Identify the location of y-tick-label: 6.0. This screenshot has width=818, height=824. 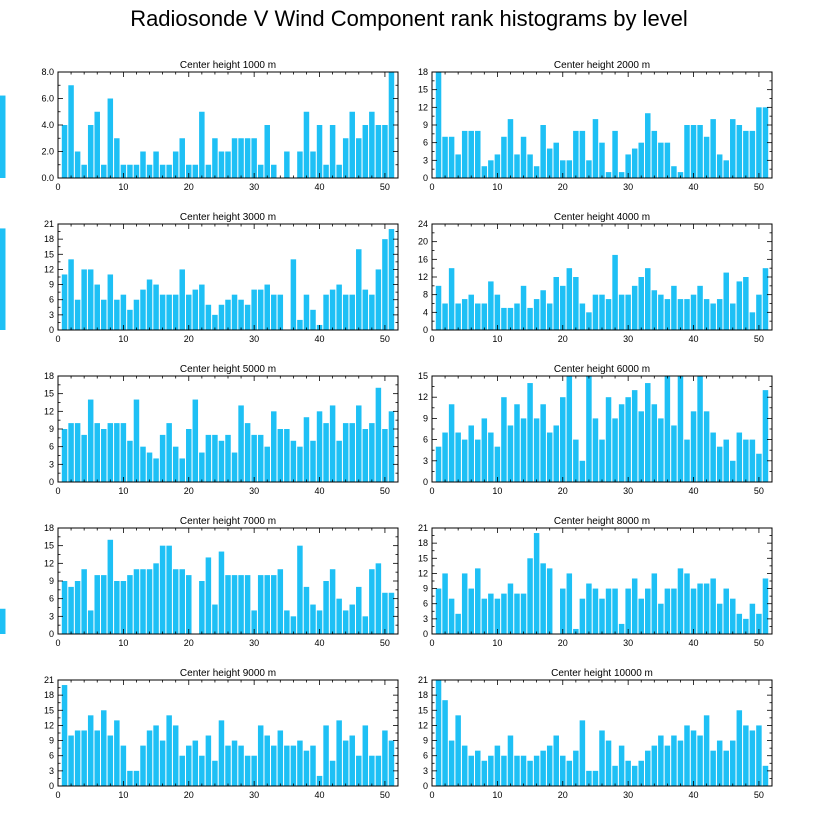
(47, 99).